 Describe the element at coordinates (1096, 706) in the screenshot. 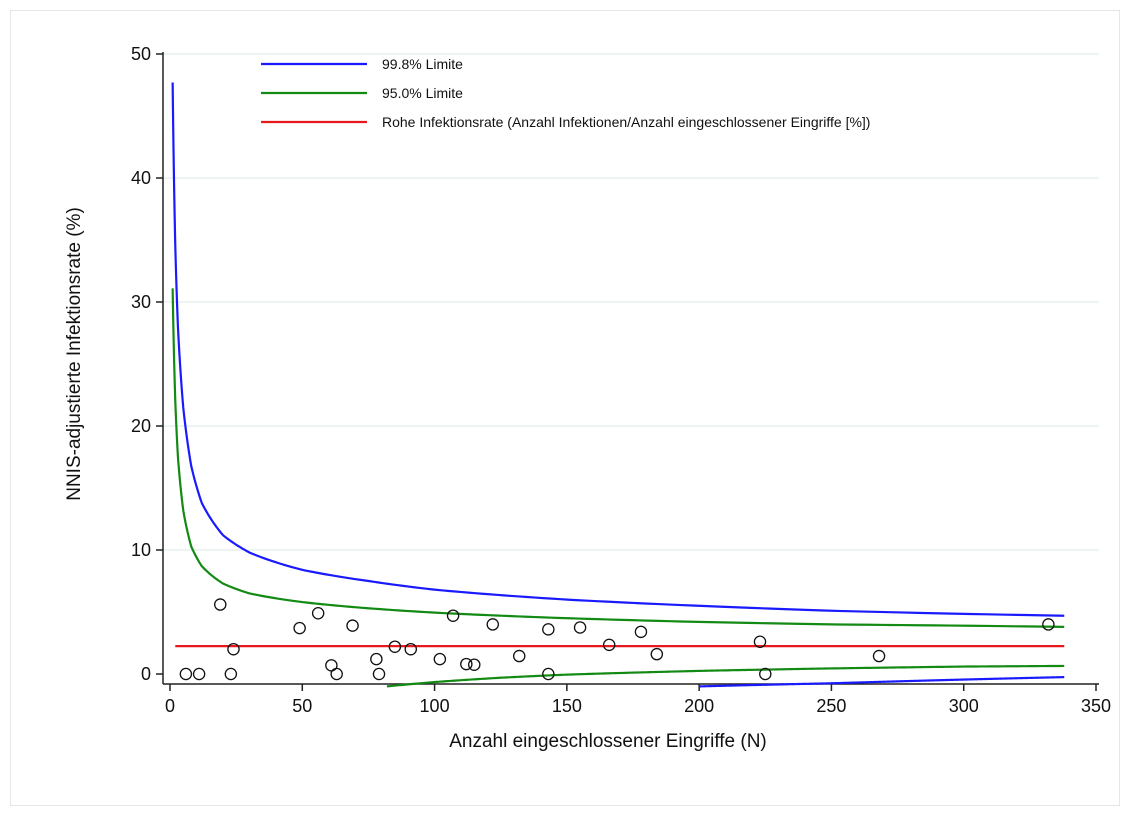

I see `x-tick-label: 350` at that location.